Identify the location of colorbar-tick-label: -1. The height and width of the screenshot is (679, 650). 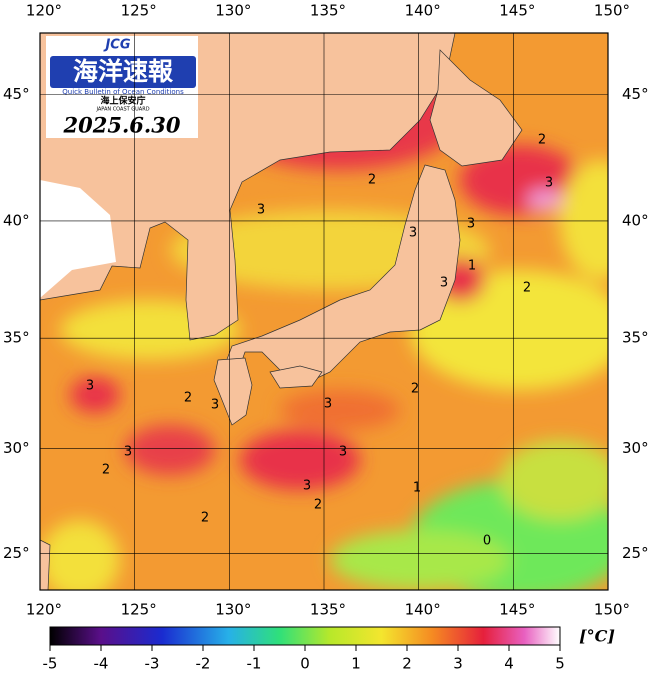
(254, 664).